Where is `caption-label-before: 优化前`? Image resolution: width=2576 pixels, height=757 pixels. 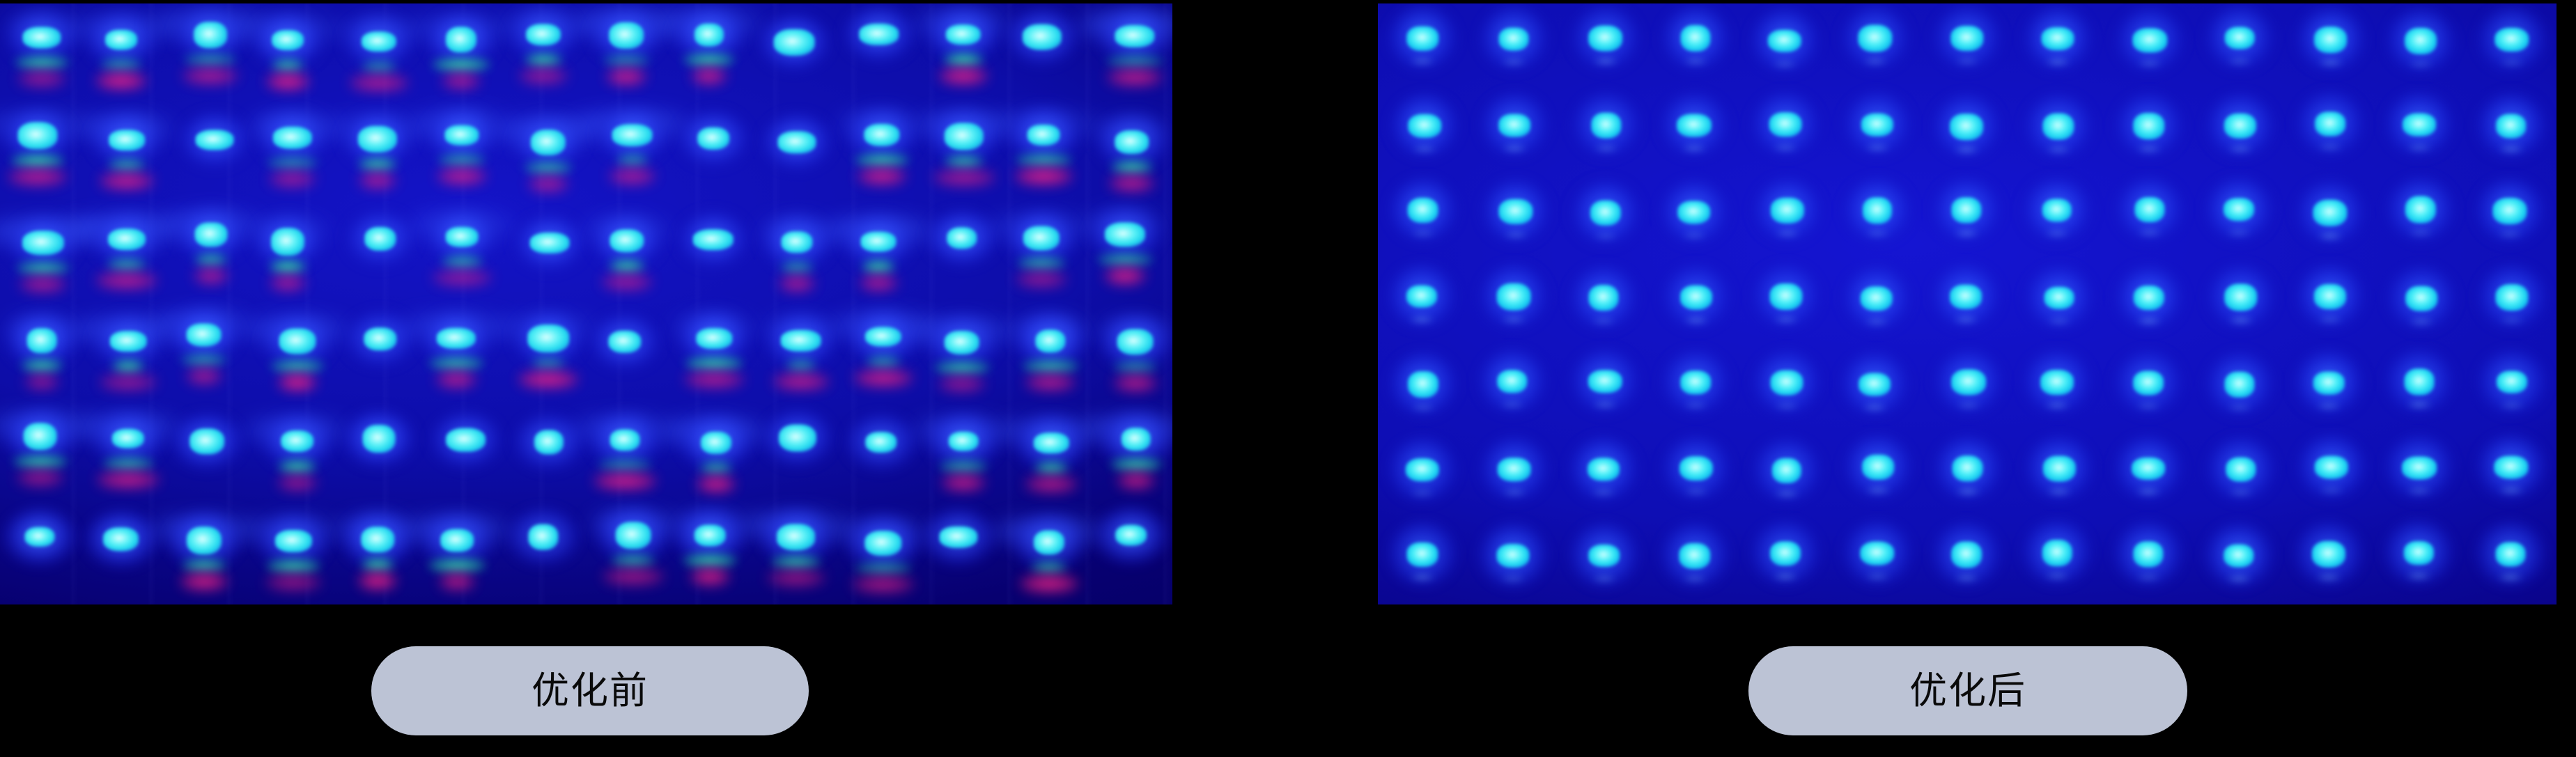
caption-label-before: 优化前 is located at coordinates (590, 690).